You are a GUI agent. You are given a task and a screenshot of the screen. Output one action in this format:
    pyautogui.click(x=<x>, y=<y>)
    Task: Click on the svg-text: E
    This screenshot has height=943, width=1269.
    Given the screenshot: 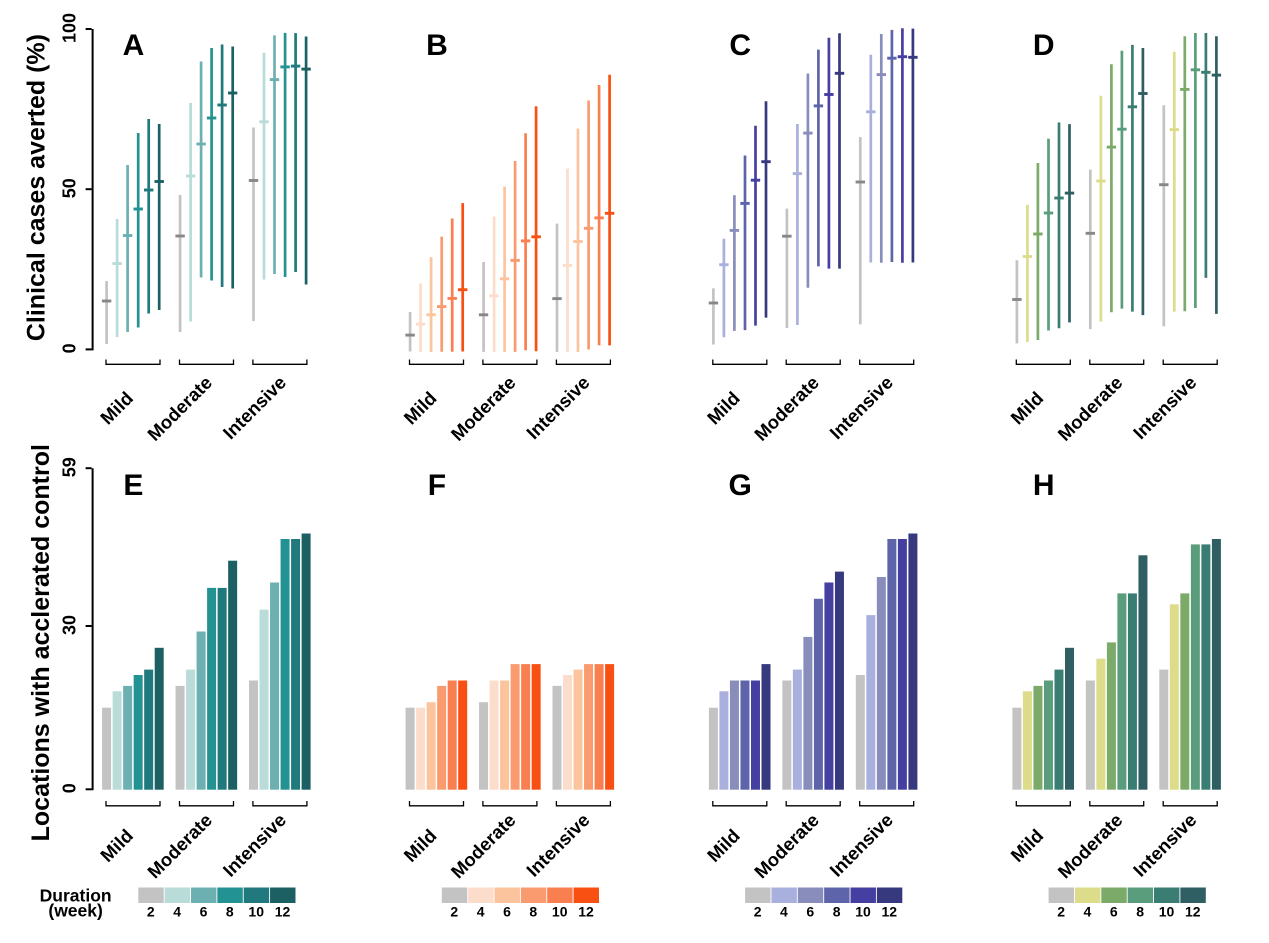 What is the action you would take?
    pyautogui.click(x=133, y=485)
    